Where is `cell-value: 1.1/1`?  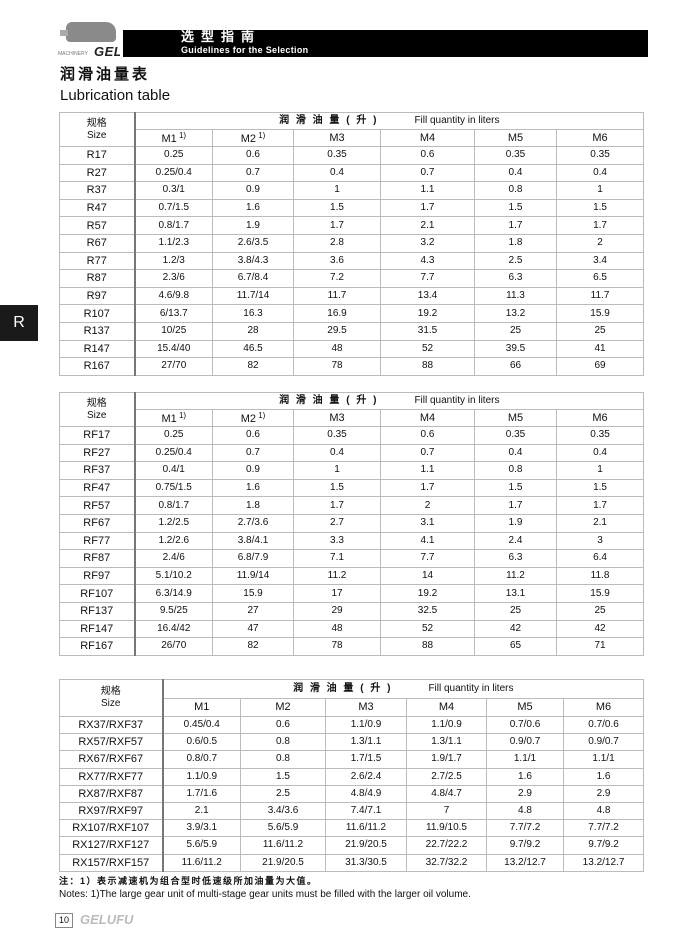
cell-value: 1.1/1 is located at coordinates (603, 759).